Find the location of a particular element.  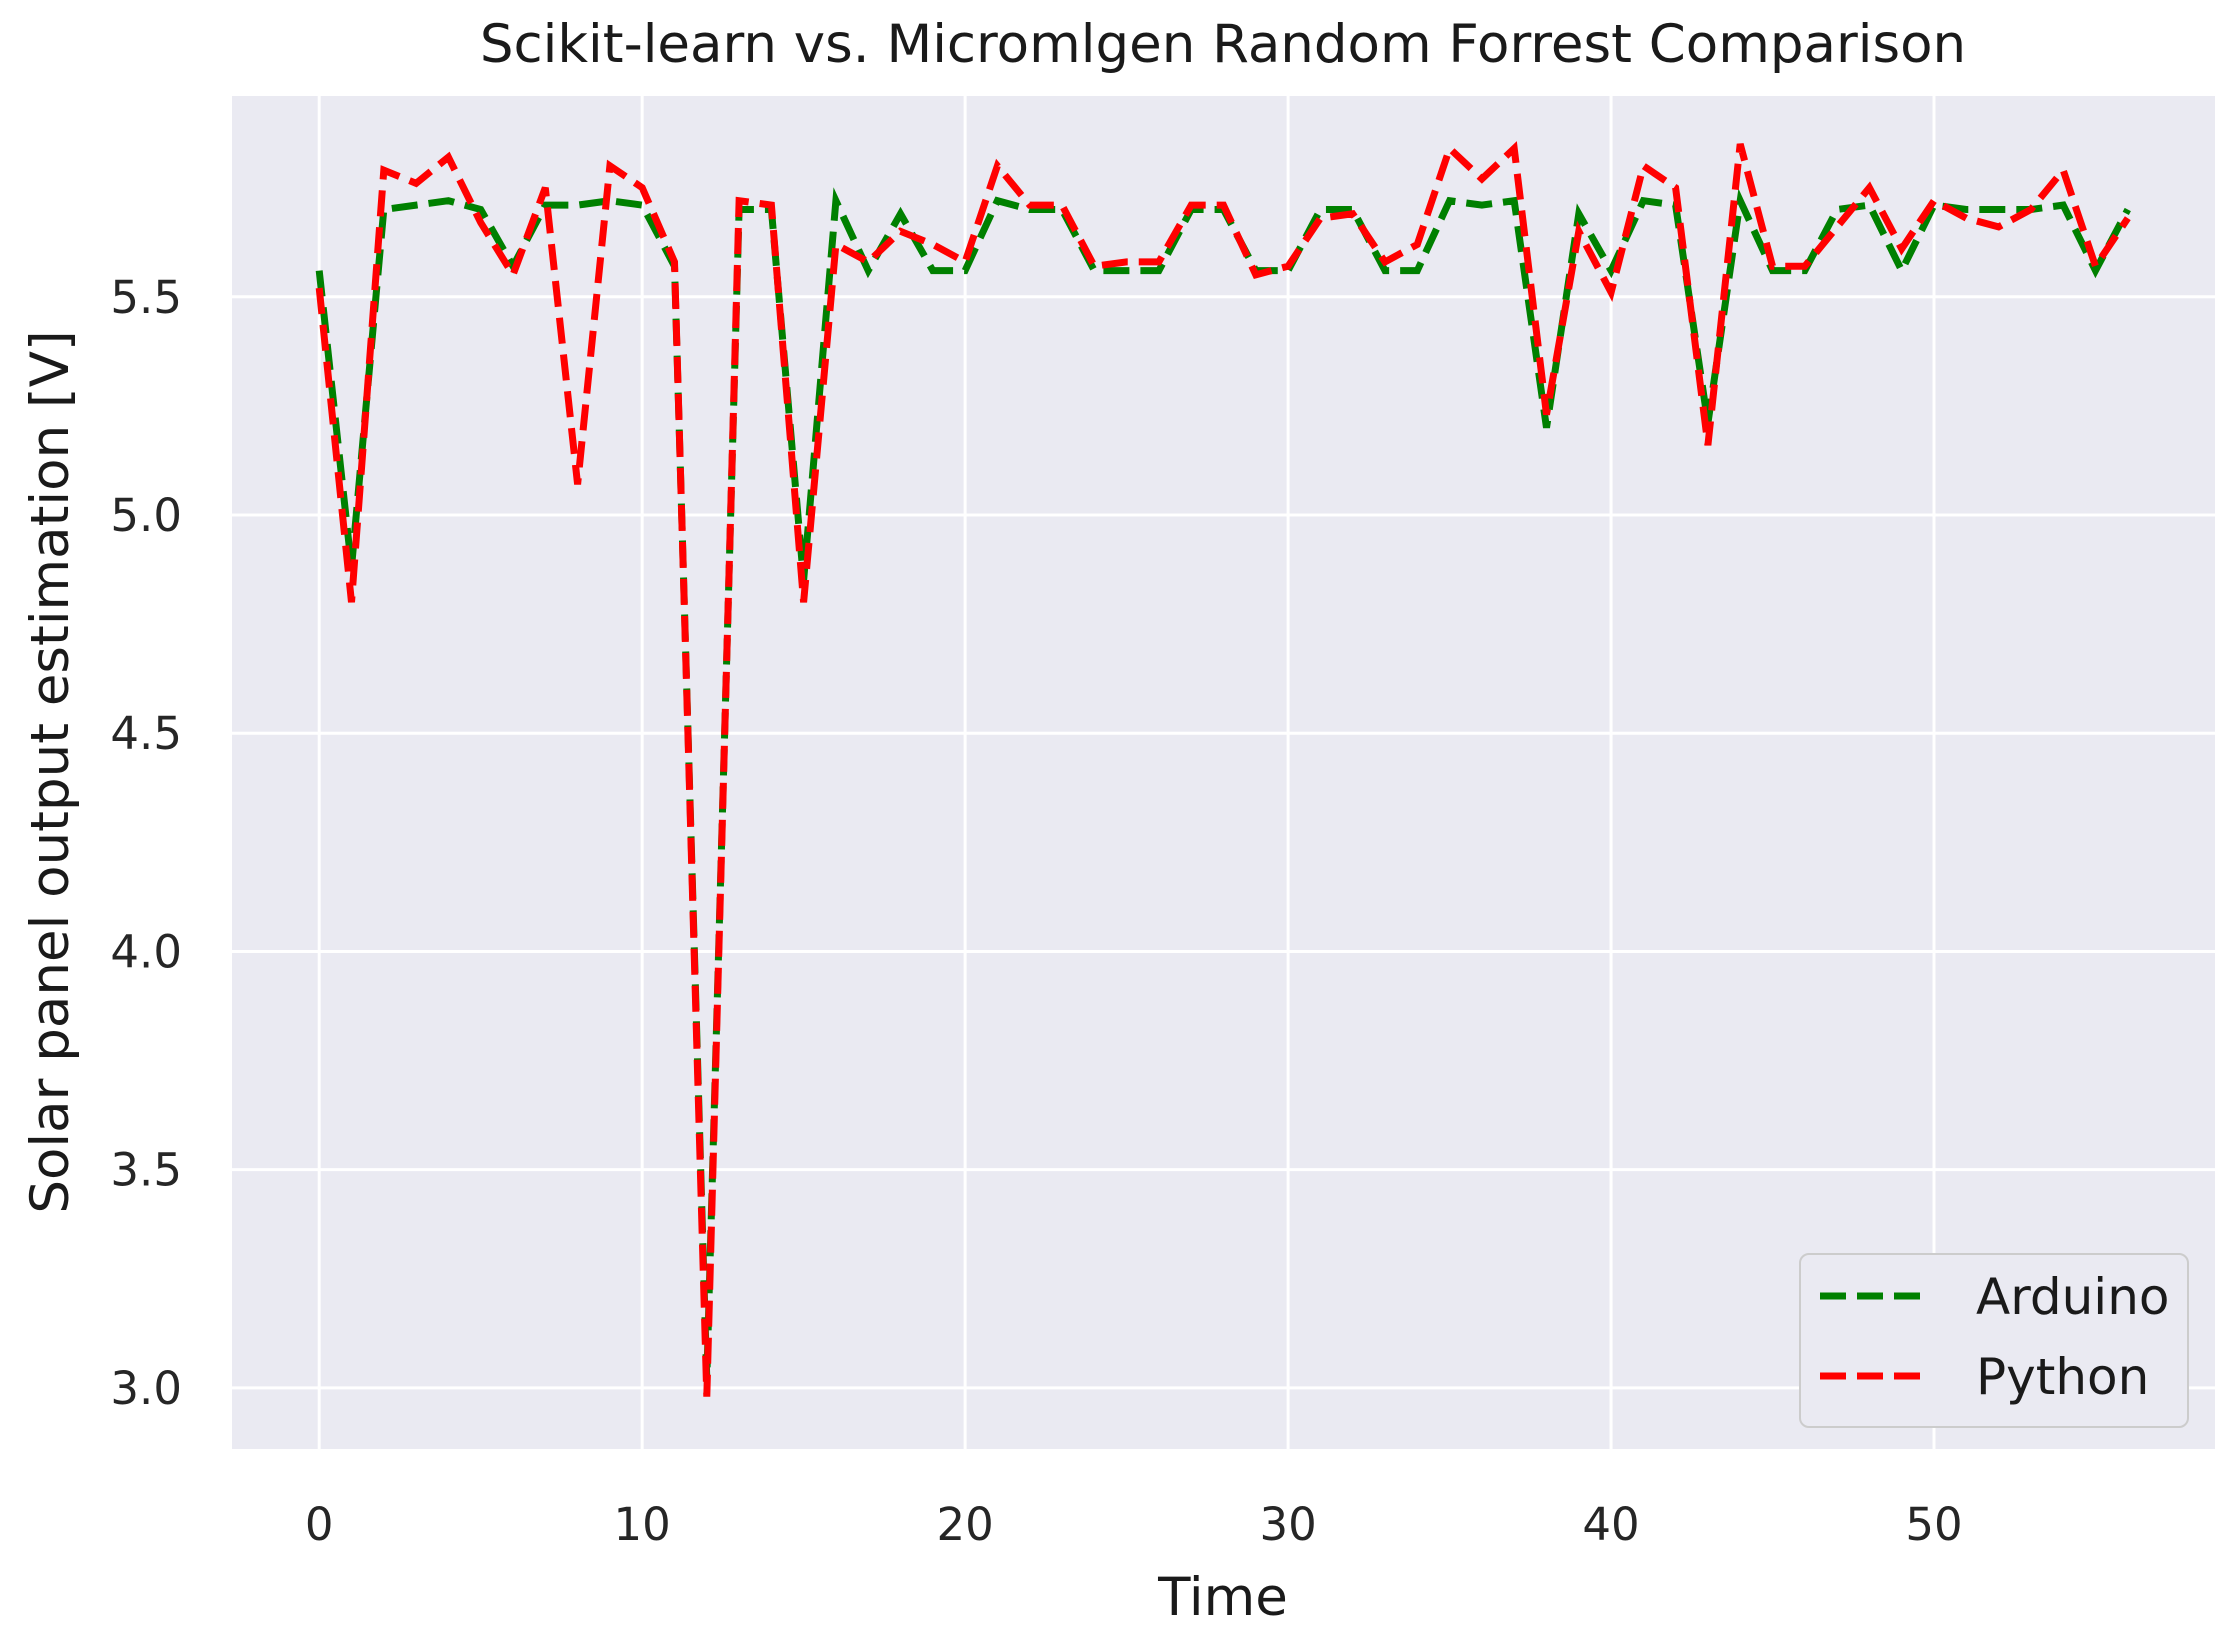

legend: Arduino Python is located at coordinates (1994, 1340).